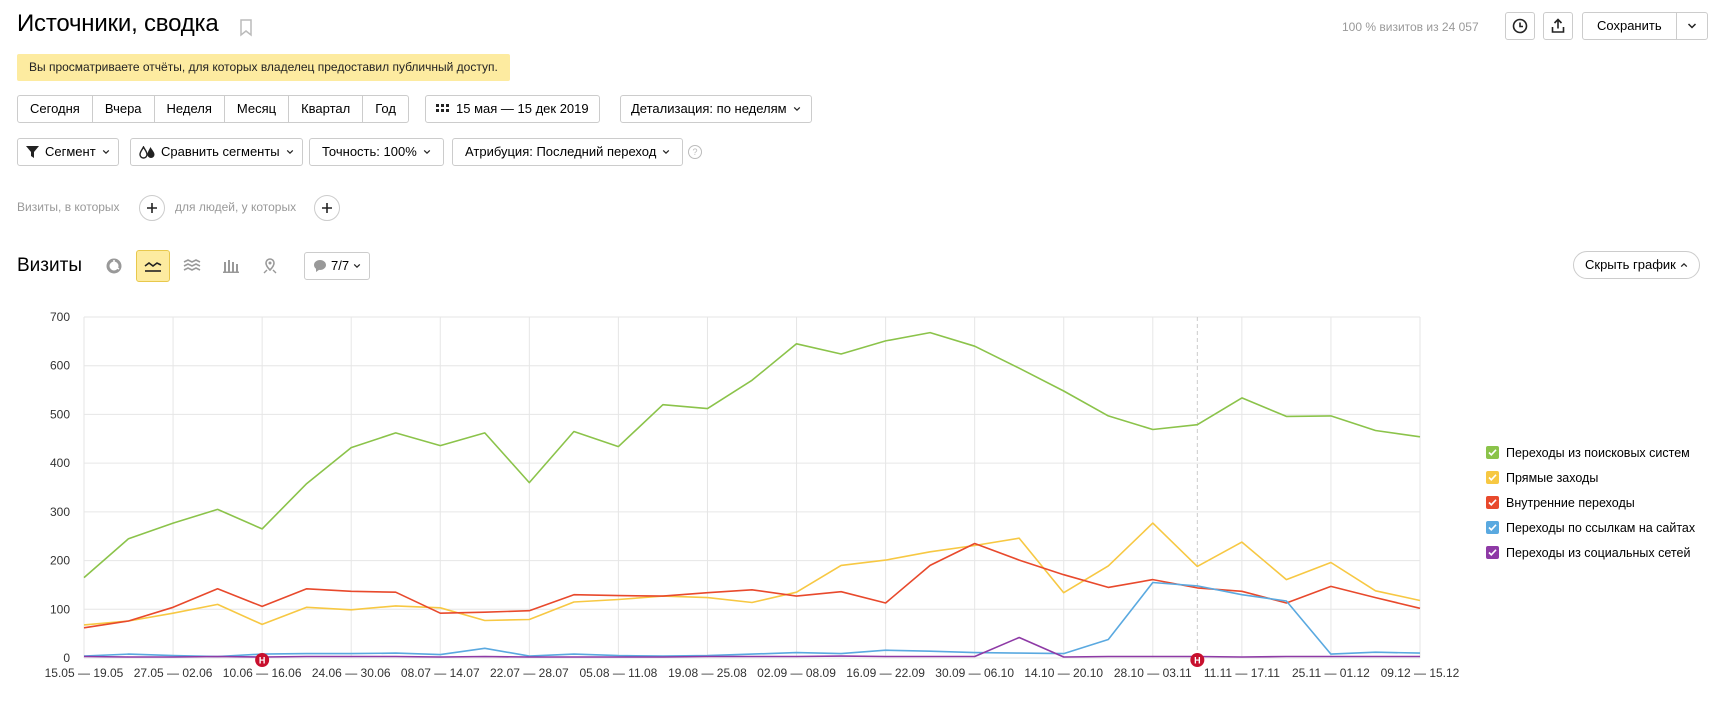  Describe the element at coordinates (974, 673) in the screenshot. I see `x-tick-label: 30.09 — 06.10` at that location.